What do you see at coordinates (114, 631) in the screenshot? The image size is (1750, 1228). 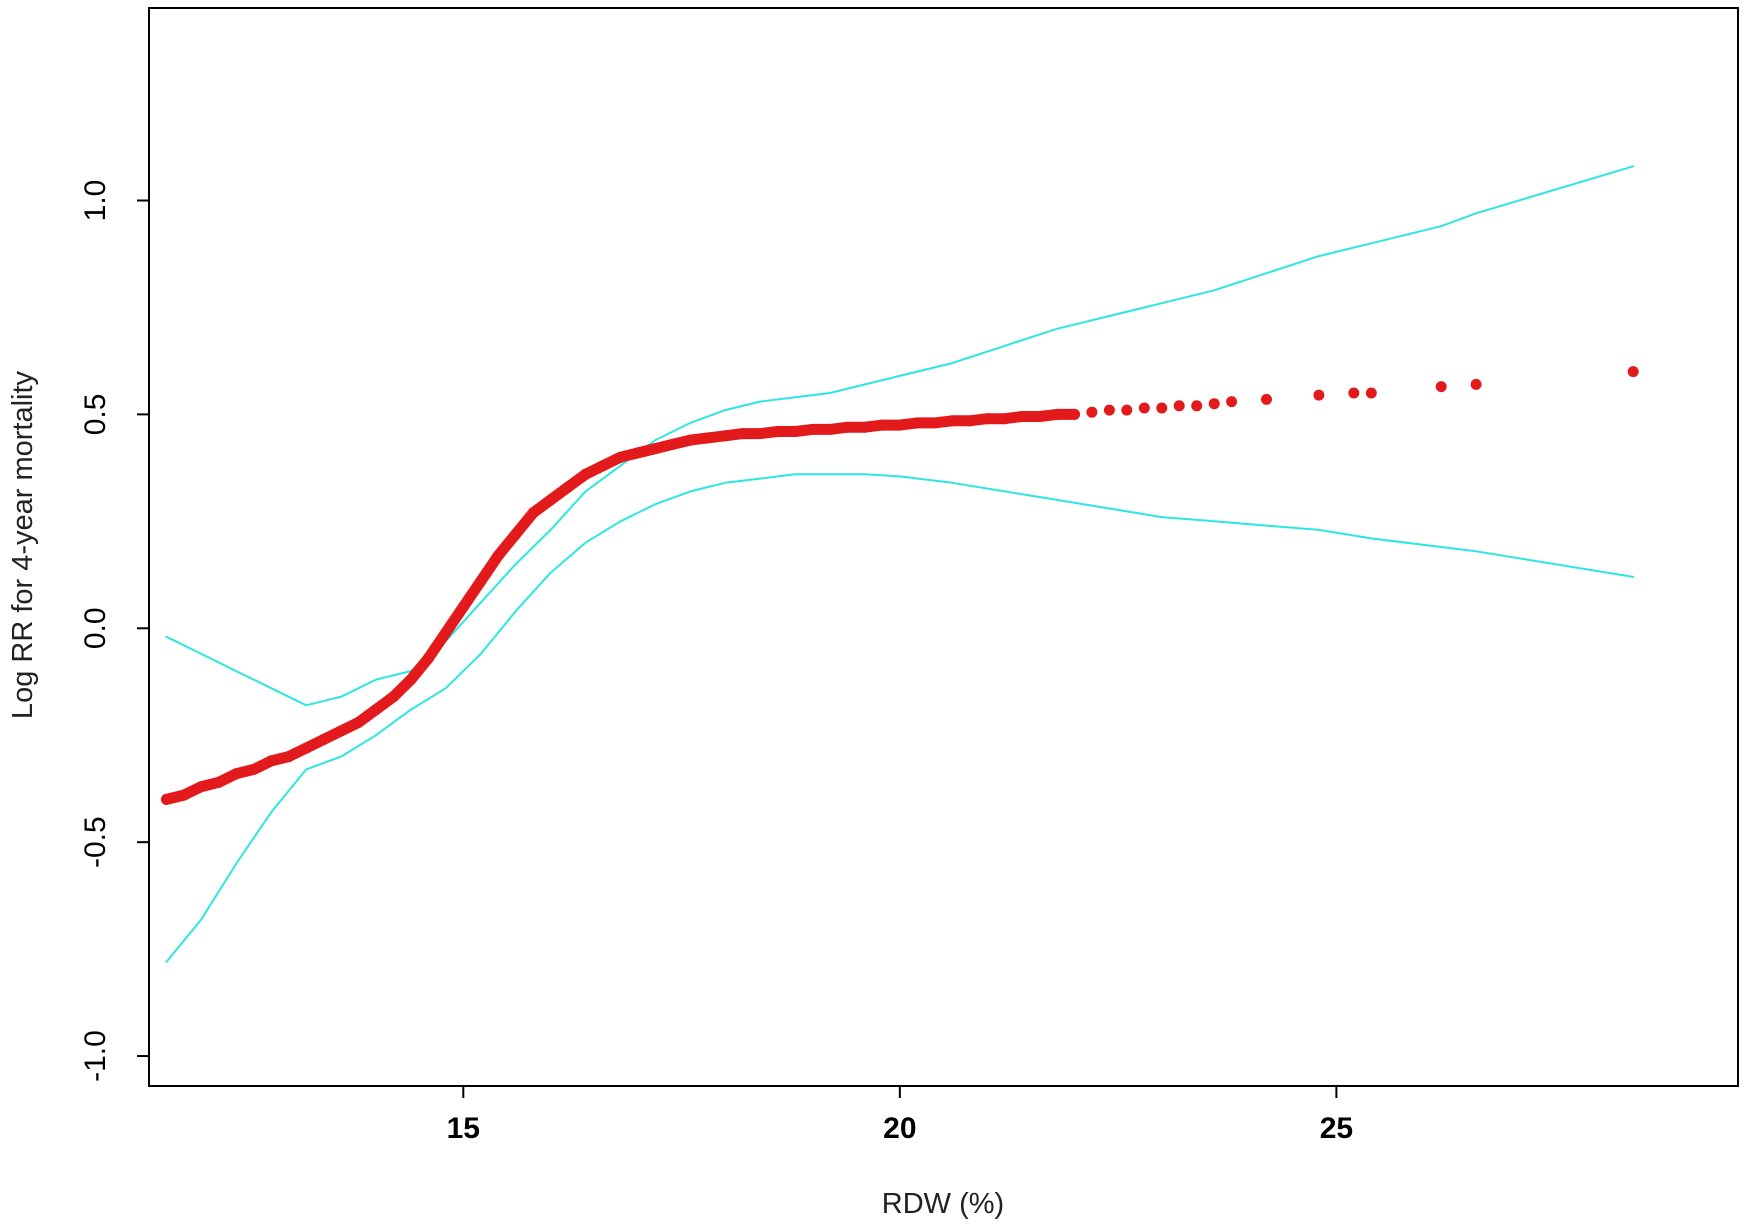 I see `y-axis: -1.0 -0.5 0.0 0.5 1.0` at bounding box center [114, 631].